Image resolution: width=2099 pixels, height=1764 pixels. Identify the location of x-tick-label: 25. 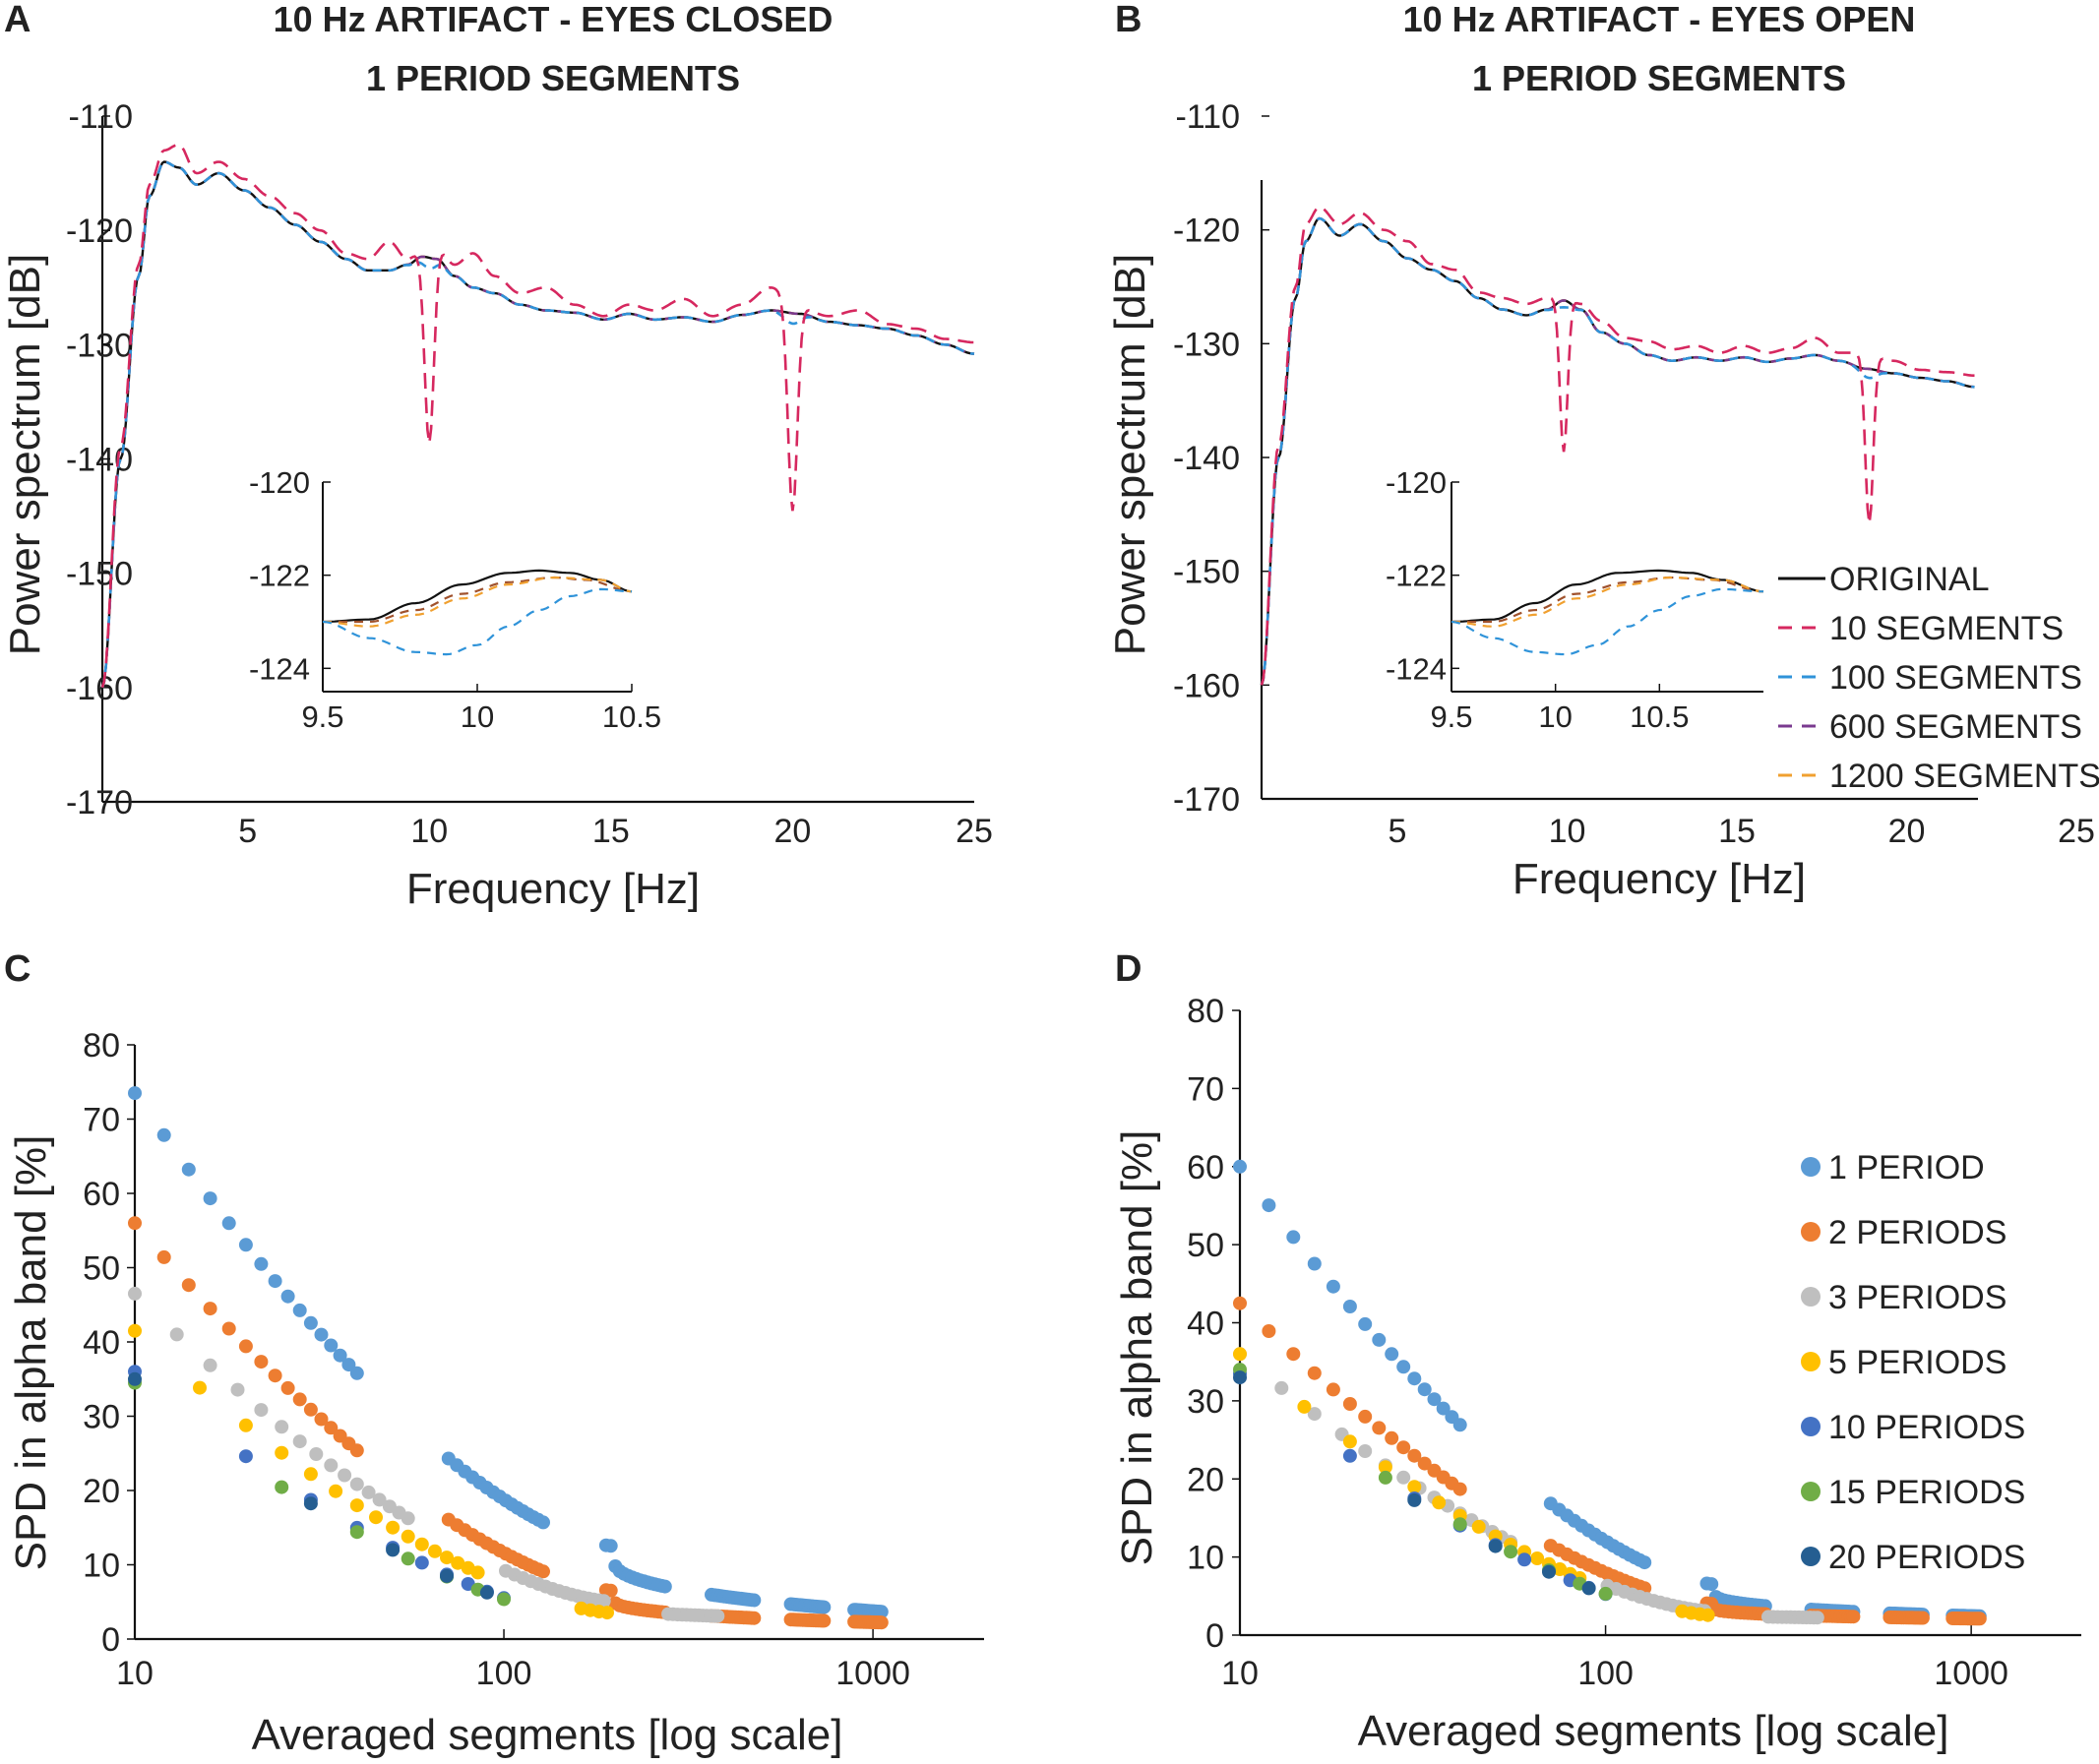
(2076, 831).